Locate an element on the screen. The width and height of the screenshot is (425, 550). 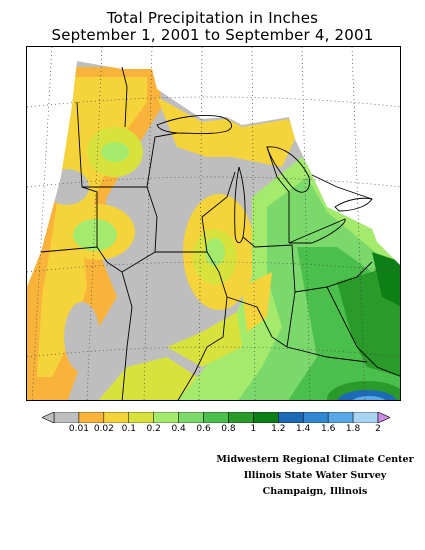
credit-center: Midwestern Regional Climate Center is located at coordinates (315, 459).